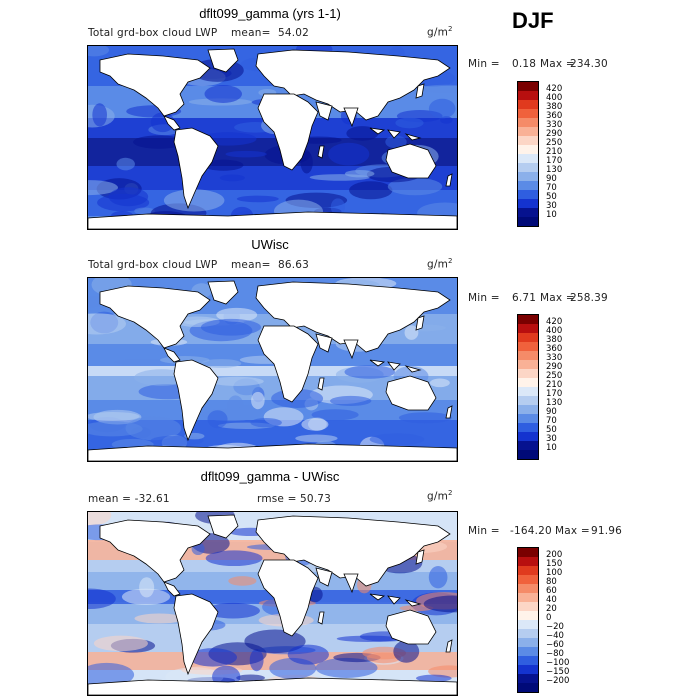  Describe the element at coordinates (551, 421) in the screenshot. I see `colorbar-tick-label: 70` at that location.